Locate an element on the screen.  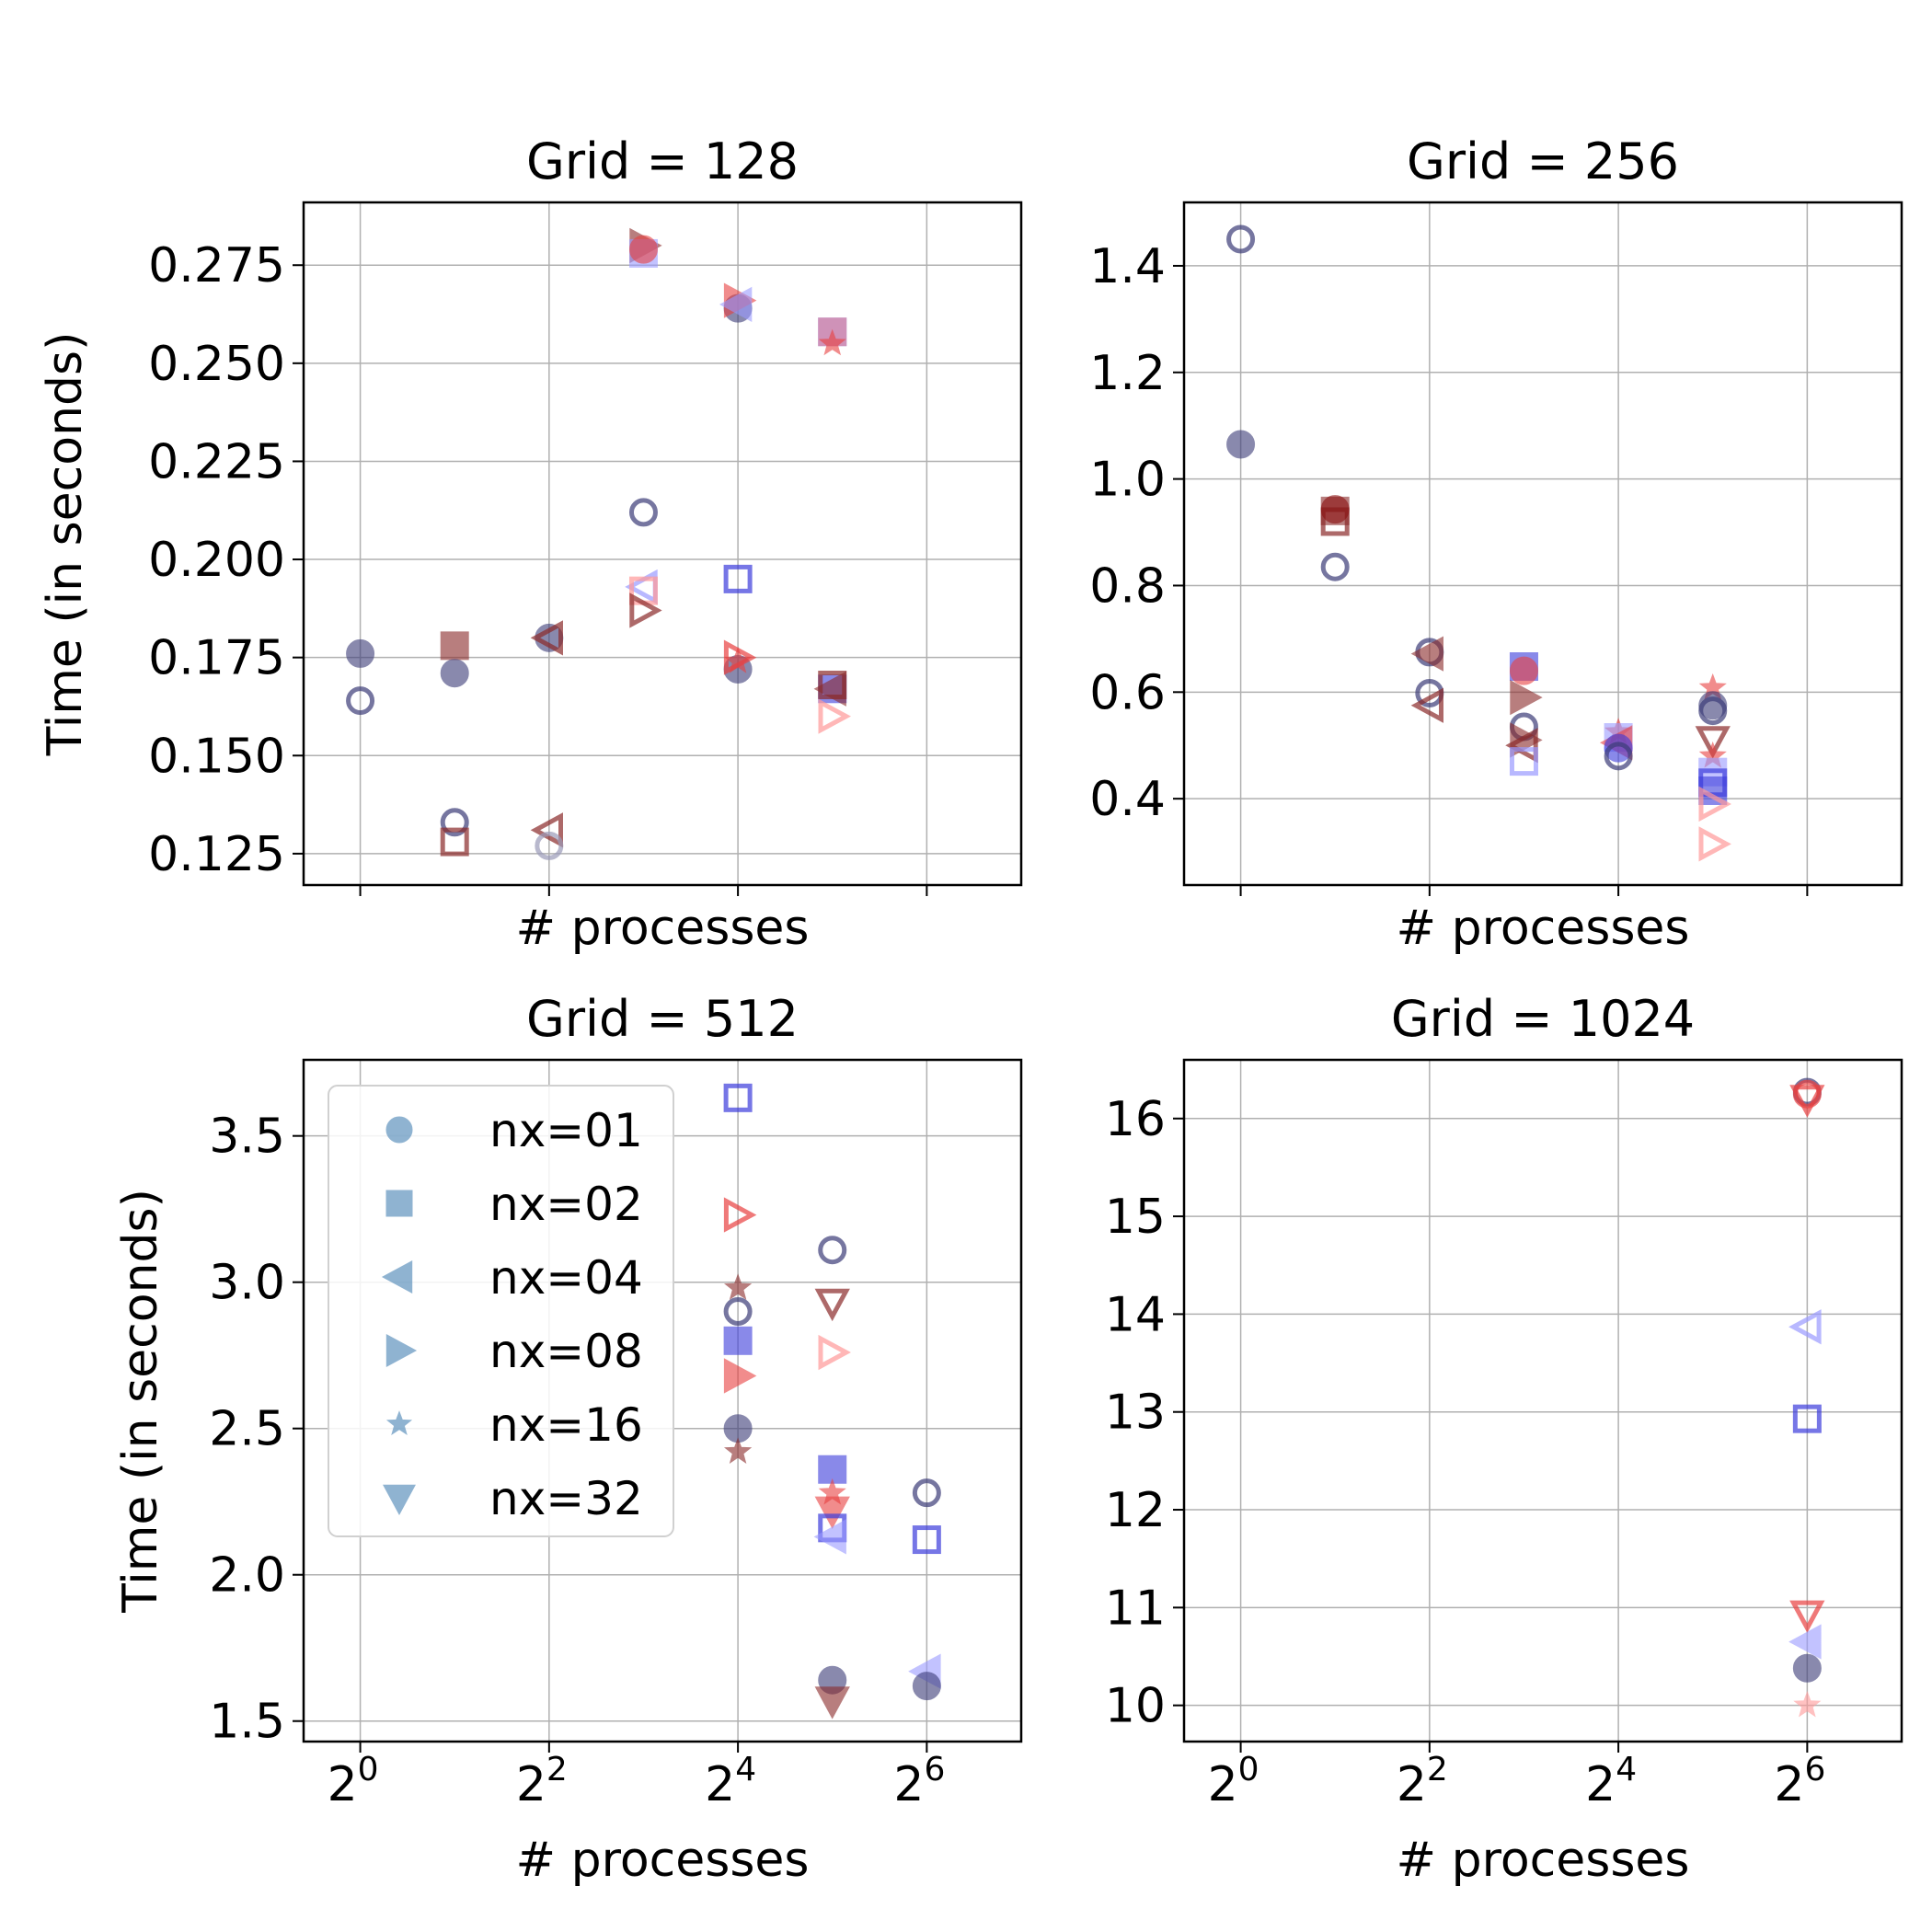
y-tick-label: 1.0 is located at coordinates (1127, 480).